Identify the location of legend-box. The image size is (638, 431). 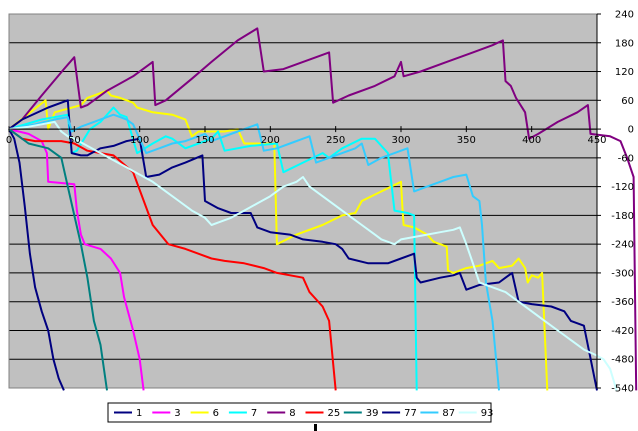
(299, 412).